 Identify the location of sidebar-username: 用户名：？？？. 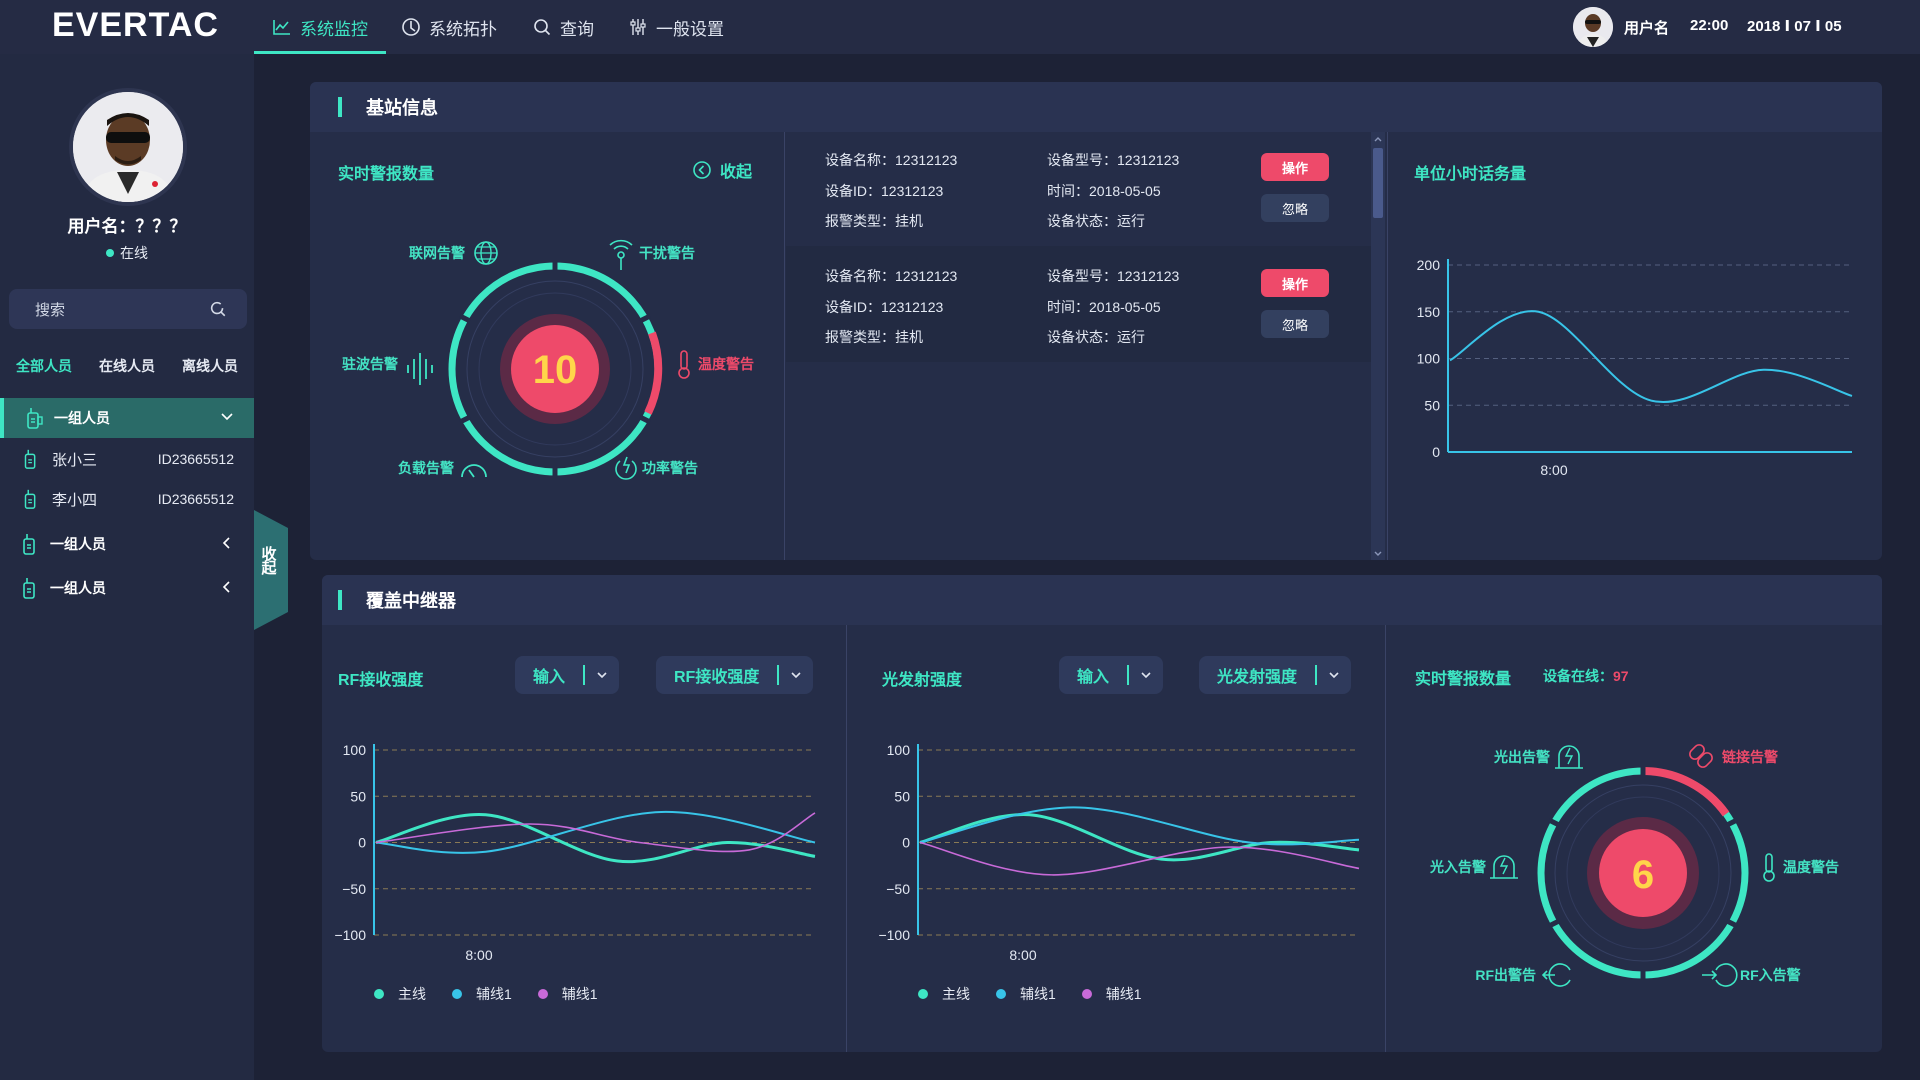
(127, 226).